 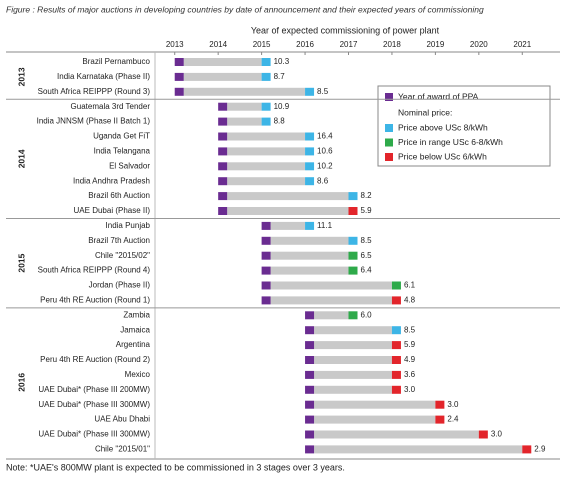 I want to click on row-label: Brazil Pernambuco, so click(x=116, y=61).